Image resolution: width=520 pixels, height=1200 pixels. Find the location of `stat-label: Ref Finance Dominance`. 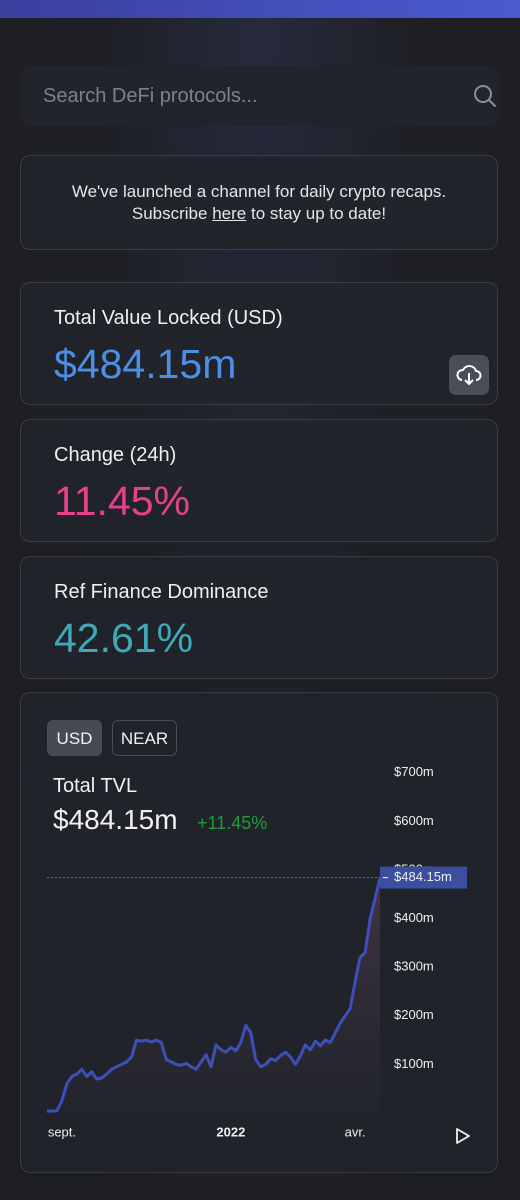

stat-label: Ref Finance Dominance is located at coordinates (161, 592).